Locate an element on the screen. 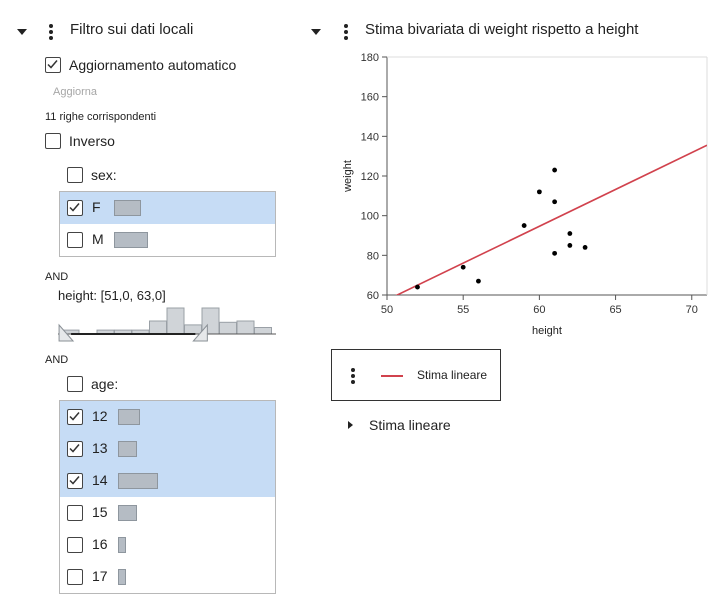 This screenshot has height=607, width=719. age-column-label: age: is located at coordinates (105, 384).